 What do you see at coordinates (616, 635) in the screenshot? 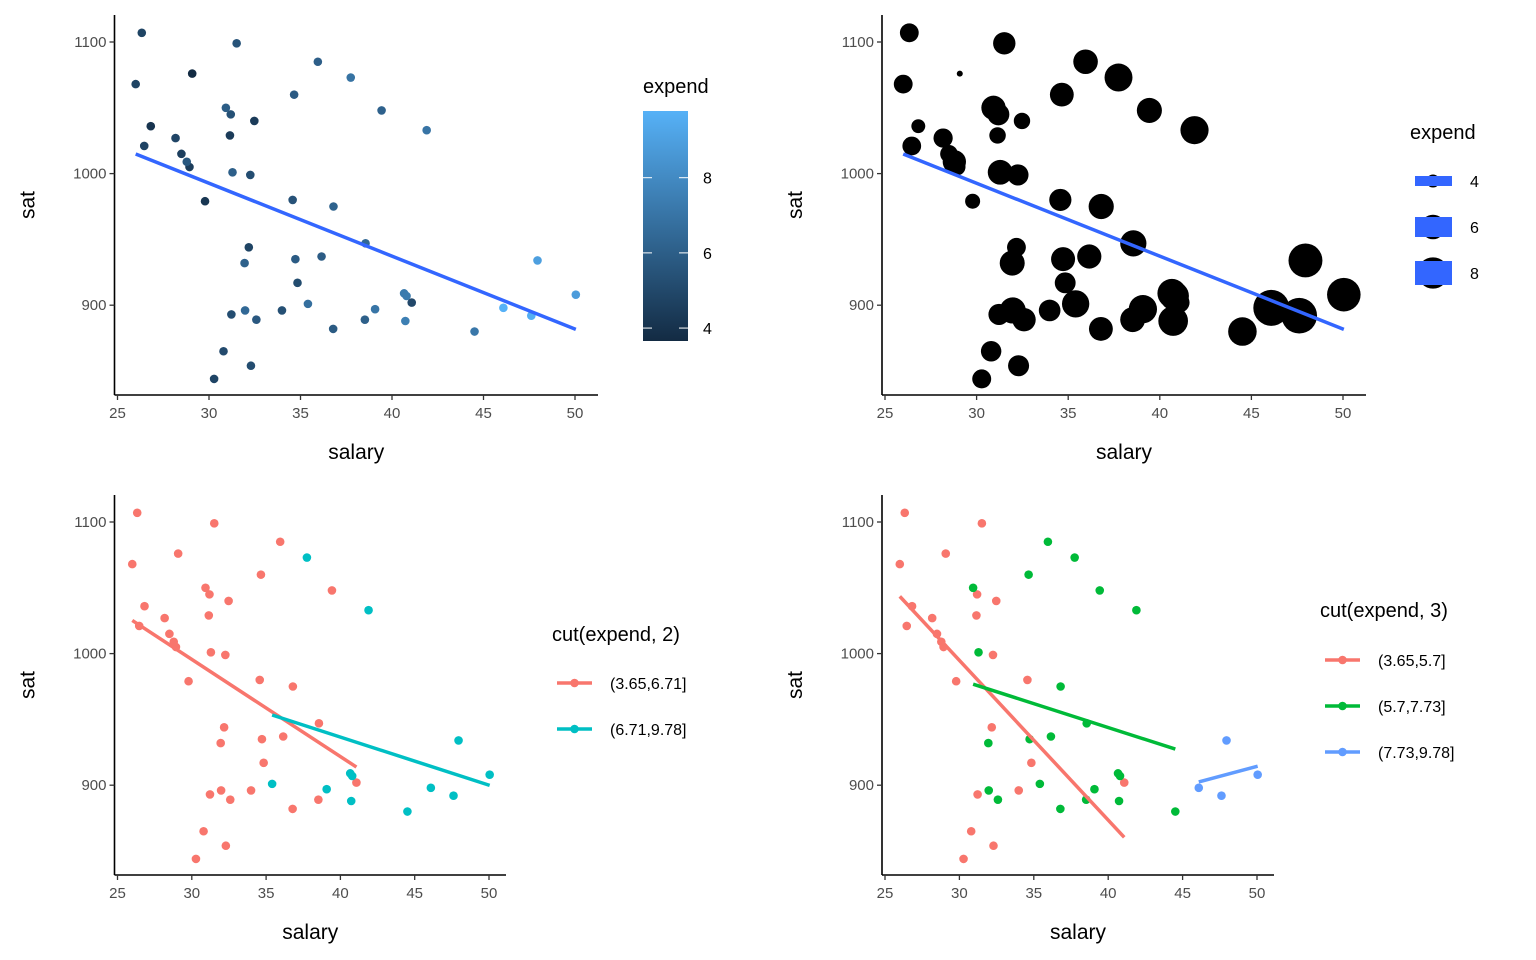
I see `legend-title: cut(expend, 2)` at bounding box center [616, 635].